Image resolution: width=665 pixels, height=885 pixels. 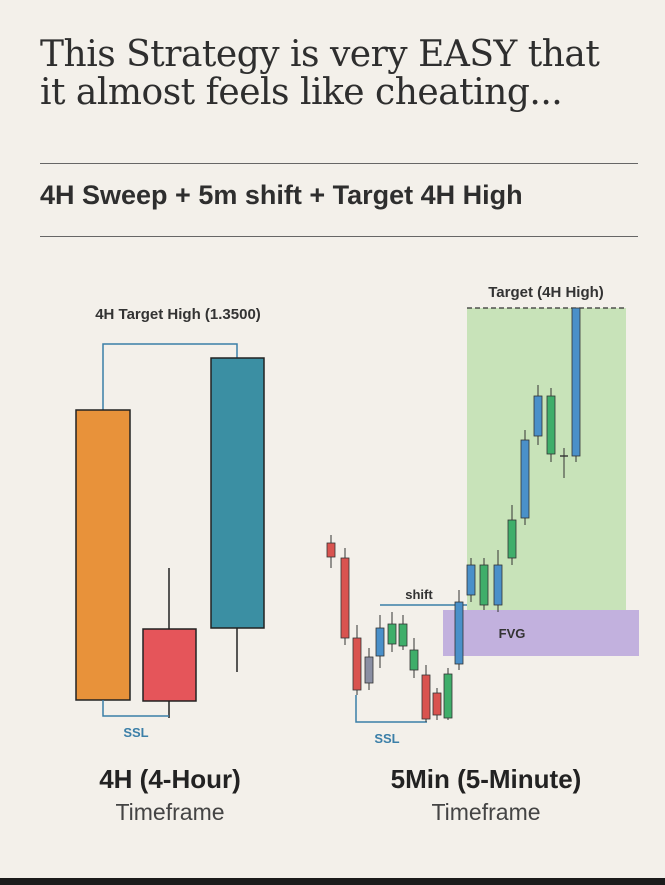 I want to click on right-caption: 5Min (5-Minute) Timeframe, so click(x=486, y=795).